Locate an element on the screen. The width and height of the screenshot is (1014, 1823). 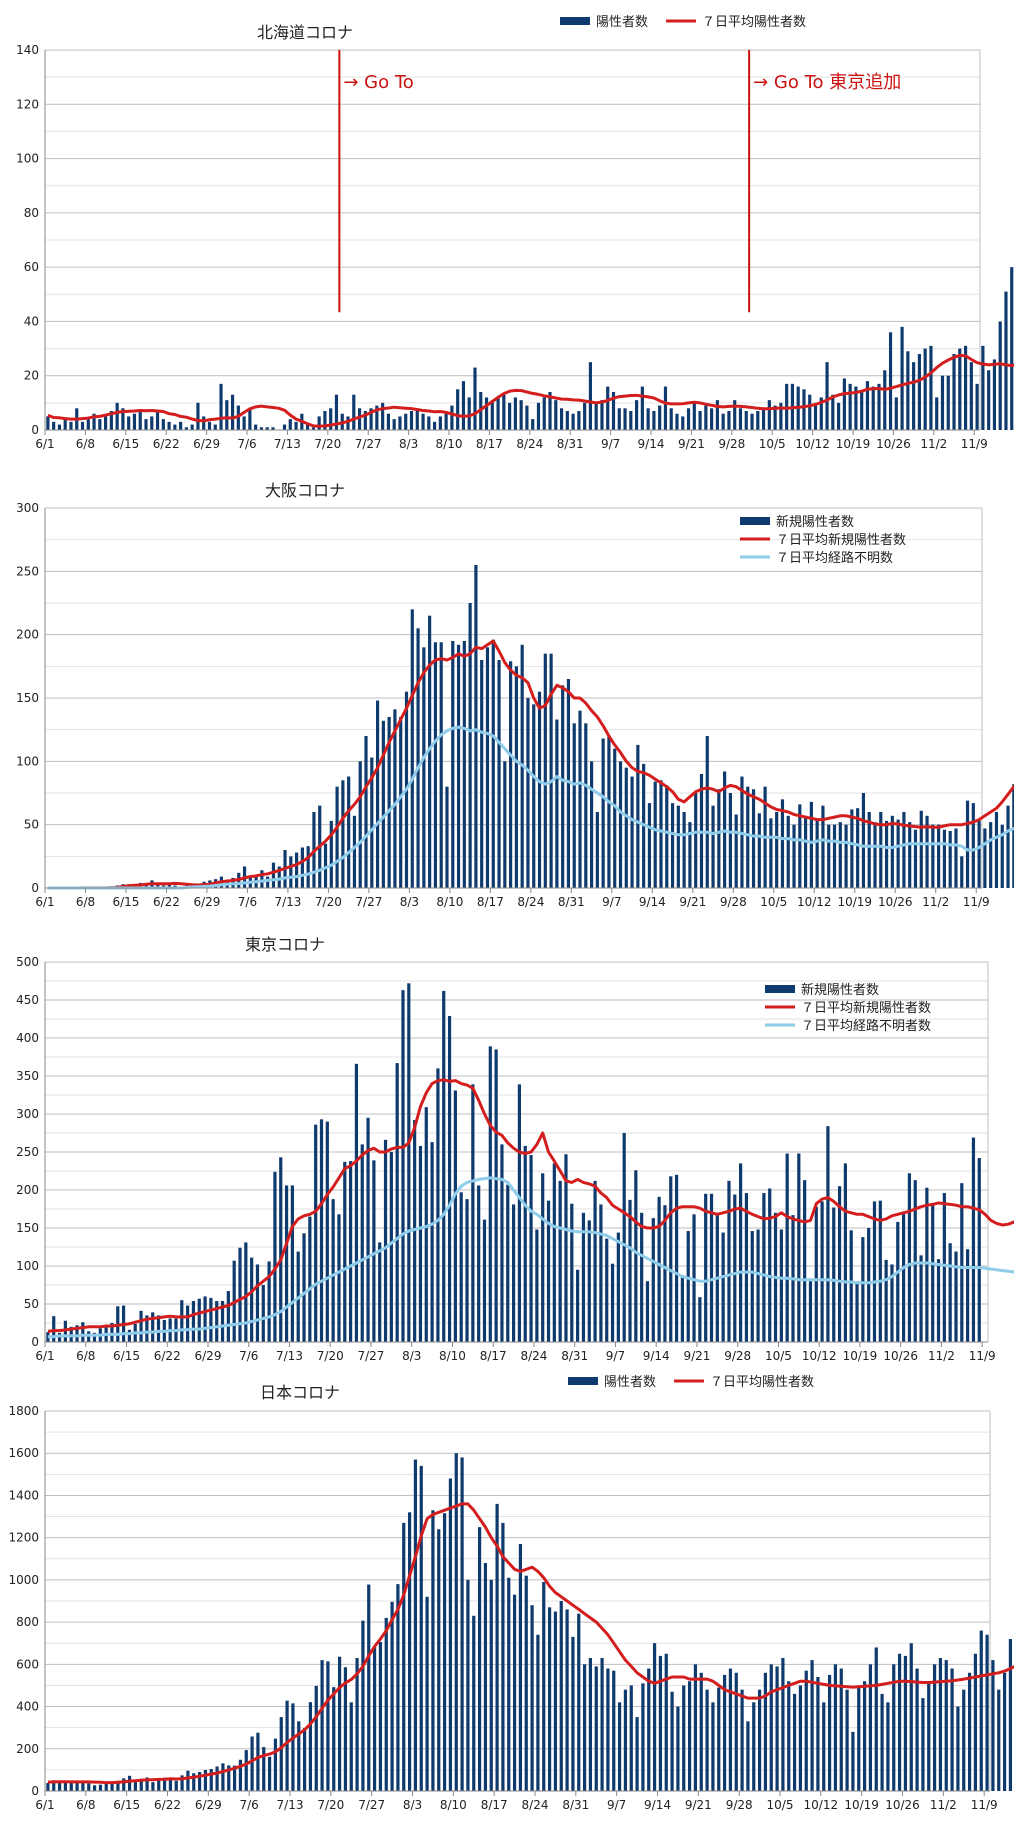
x-tick-label: 6/8 is located at coordinates (85, 1805).